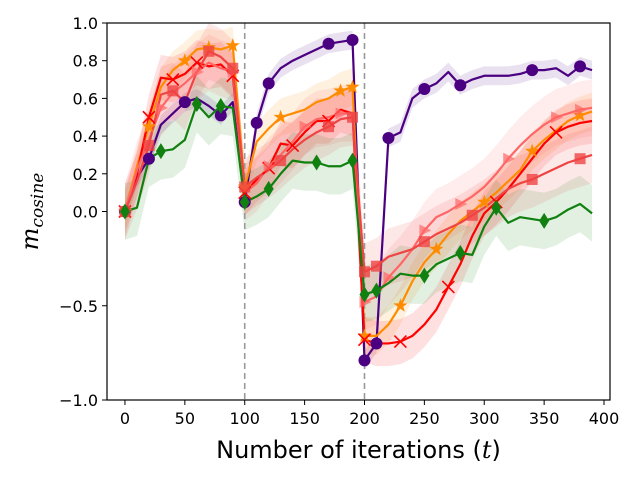  I want to click on y-tick-label-7: 1.0, so click(85, 23).